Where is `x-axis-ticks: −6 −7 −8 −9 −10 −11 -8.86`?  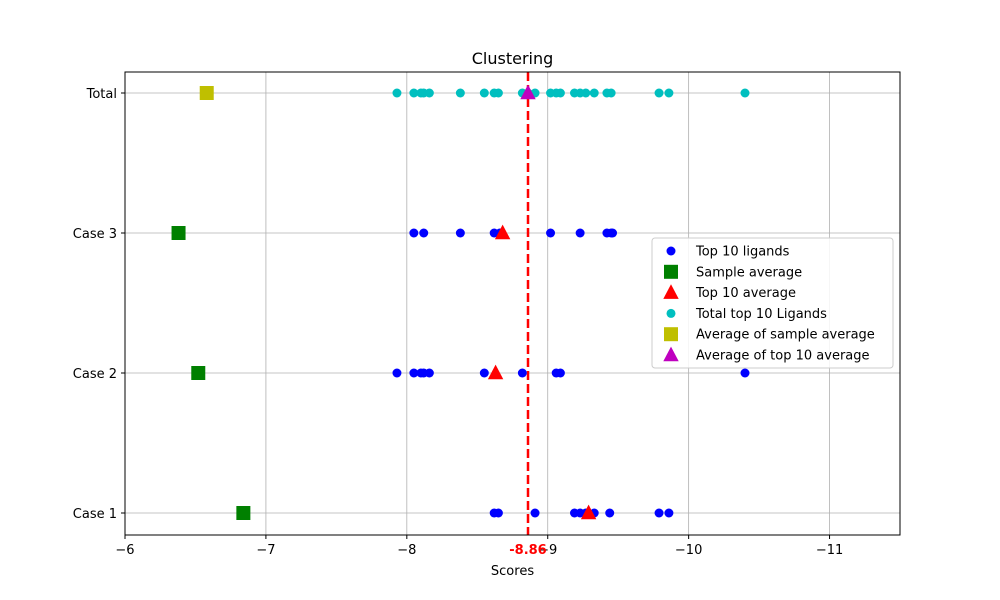 x-axis-ticks: −6 −7 −8 −9 −10 −11 -8.86 is located at coordinates (479, 546).